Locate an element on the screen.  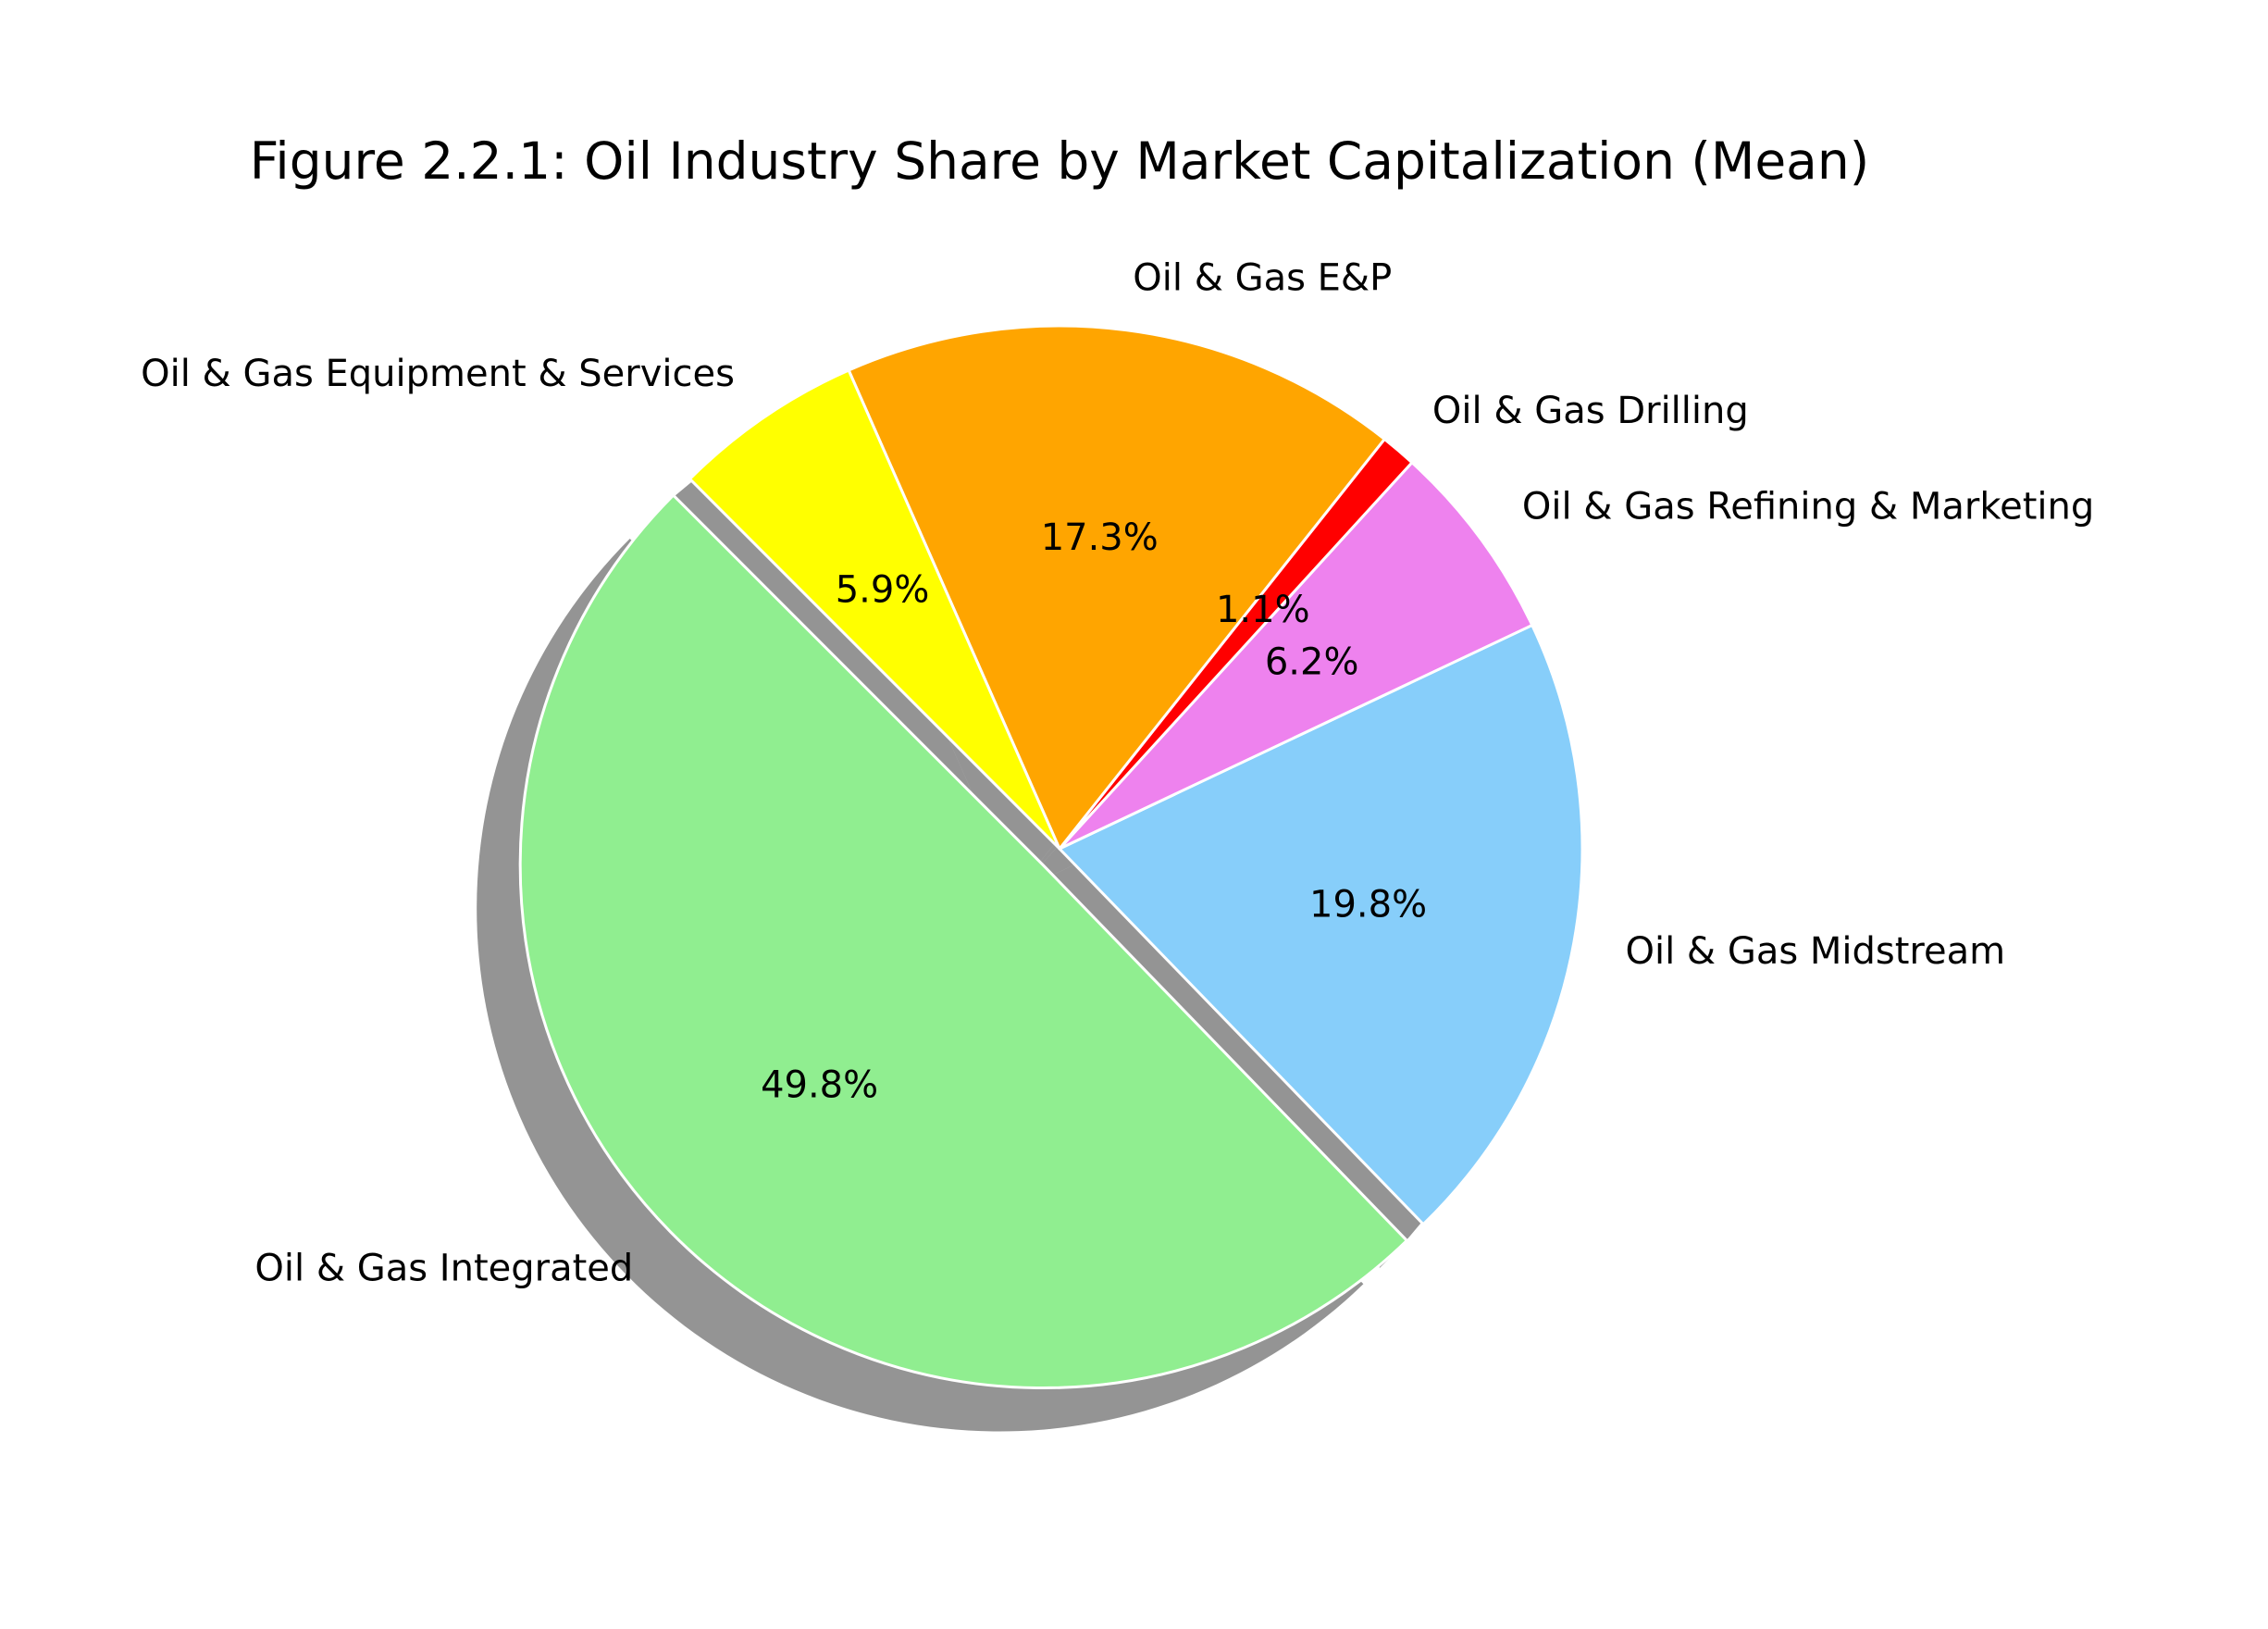
slice-percent-oil-and-gas-midstream: 19.8% is located at coordinates (1368, 905).